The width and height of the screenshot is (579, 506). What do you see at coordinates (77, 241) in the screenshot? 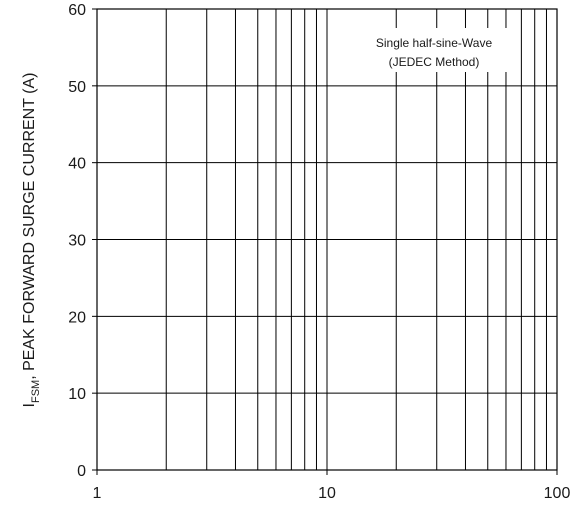
I see `y-tick-label: 30` at bounding box center [77, 241].